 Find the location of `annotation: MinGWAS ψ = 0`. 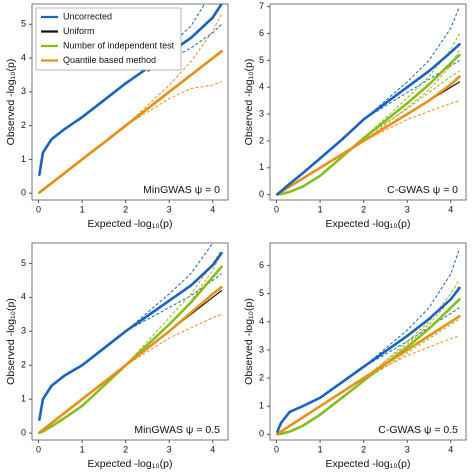

annotation: MinGWAS ψ = 0 is located at coordinates (181, 190).